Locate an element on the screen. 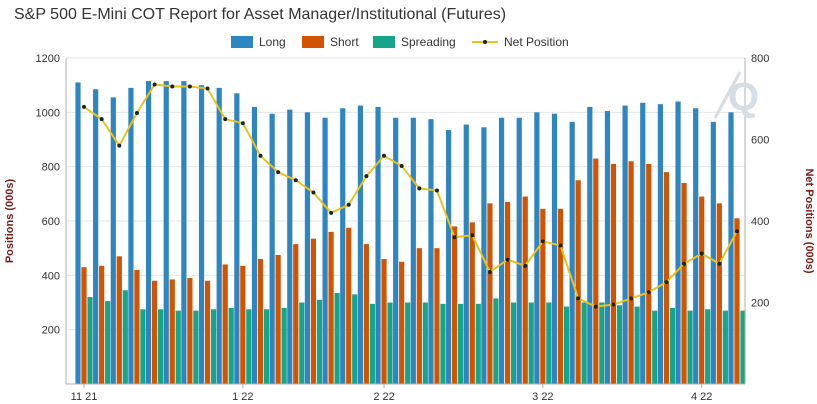 The image size is (817, 404). y2-tick-label-600: 600 is located at coordinates (760, 141).